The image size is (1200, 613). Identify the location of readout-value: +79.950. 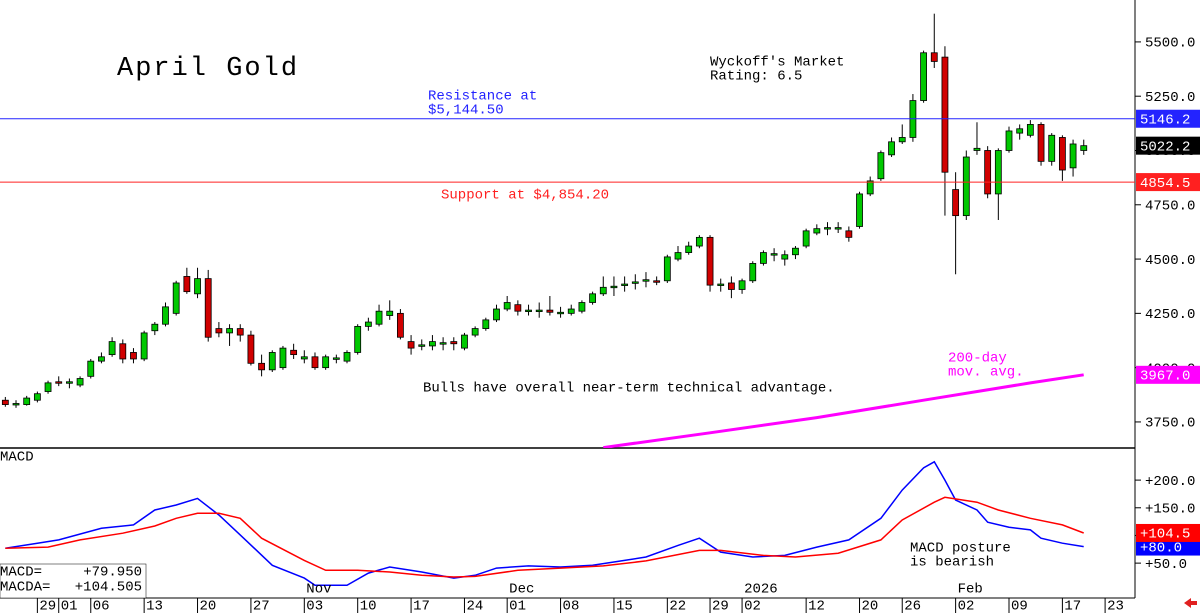
(112, 573).